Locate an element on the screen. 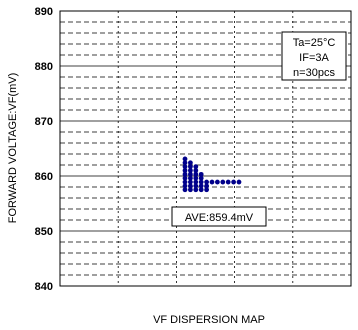 This screenshot has height=330, width=358. condition-temperature: Ta=25°C is located at coordinates (314, 43).